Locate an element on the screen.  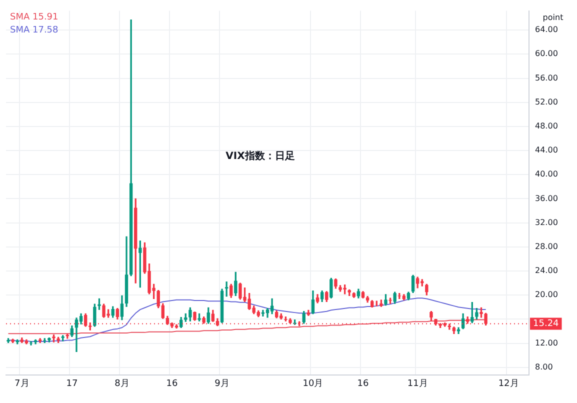
y-tick-label: 56.00 is located at coordinates (546, 77).